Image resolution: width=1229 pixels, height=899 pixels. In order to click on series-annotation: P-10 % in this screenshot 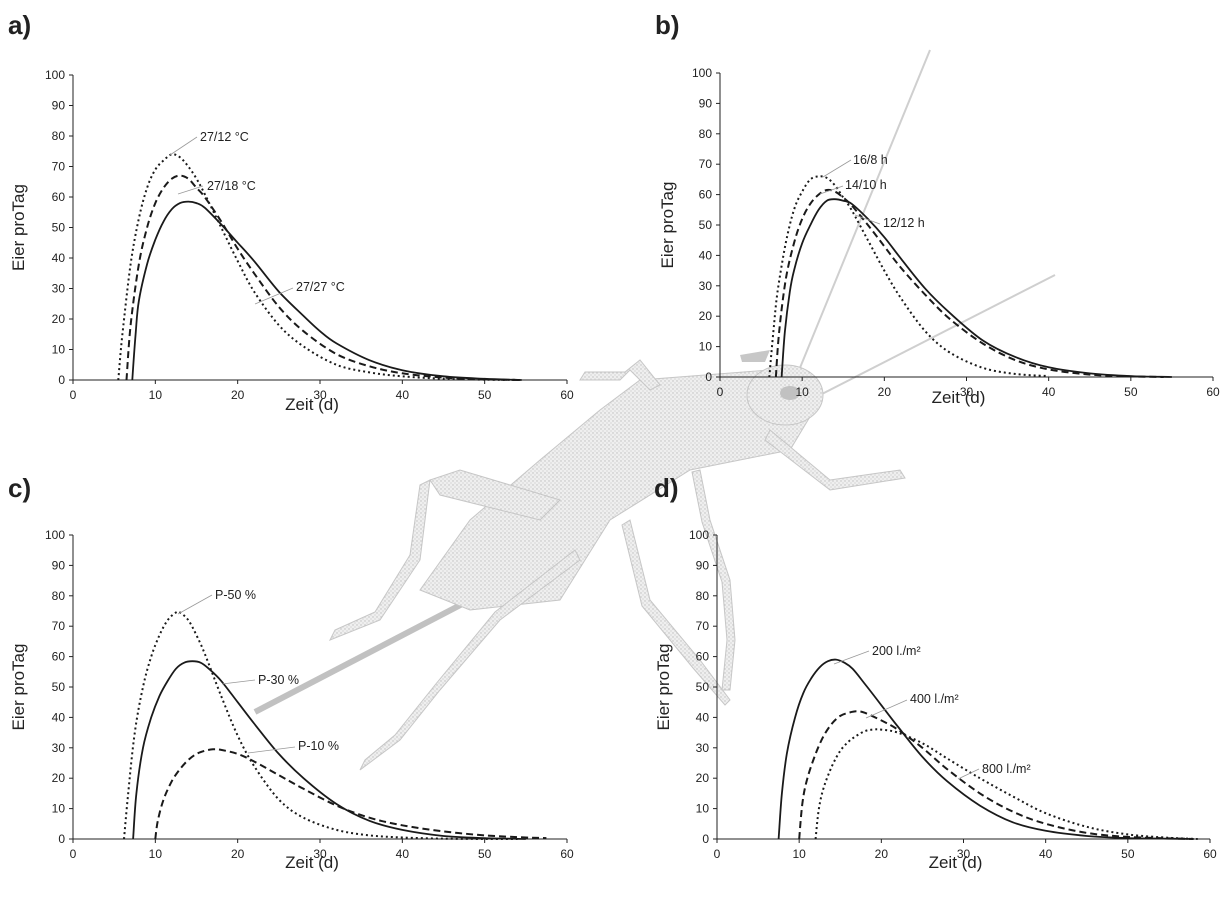, I will do `click(318, 746)`.